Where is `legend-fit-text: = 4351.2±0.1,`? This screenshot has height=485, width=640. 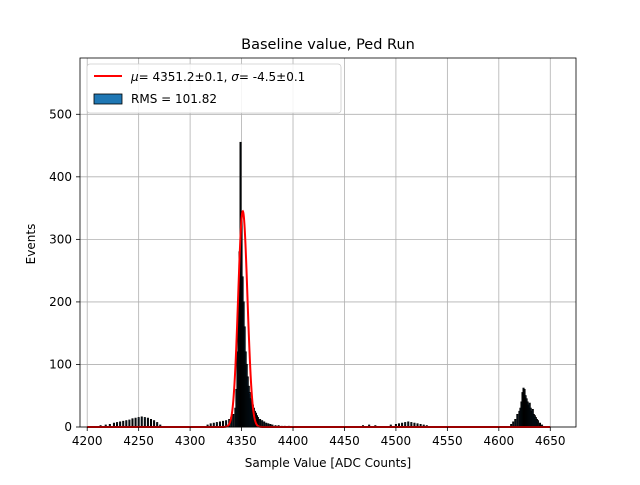 legend-fit-text: = 4351.2±0.1, is located at coordinates (185, 77).